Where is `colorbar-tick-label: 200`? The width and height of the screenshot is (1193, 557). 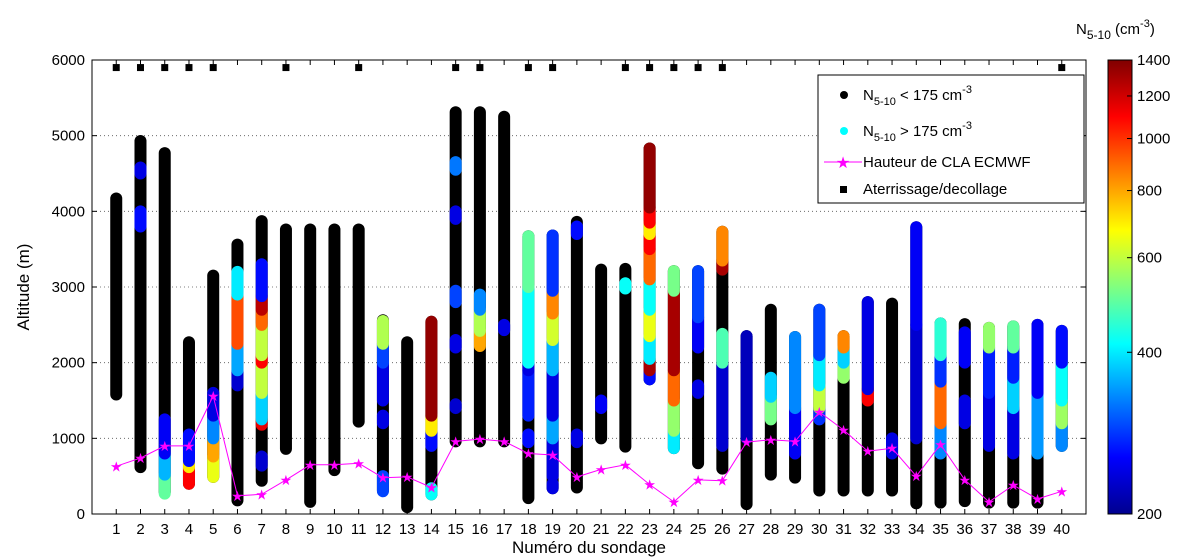 colorbar-tick-label: 200 is located at coordinates (1149, 514).